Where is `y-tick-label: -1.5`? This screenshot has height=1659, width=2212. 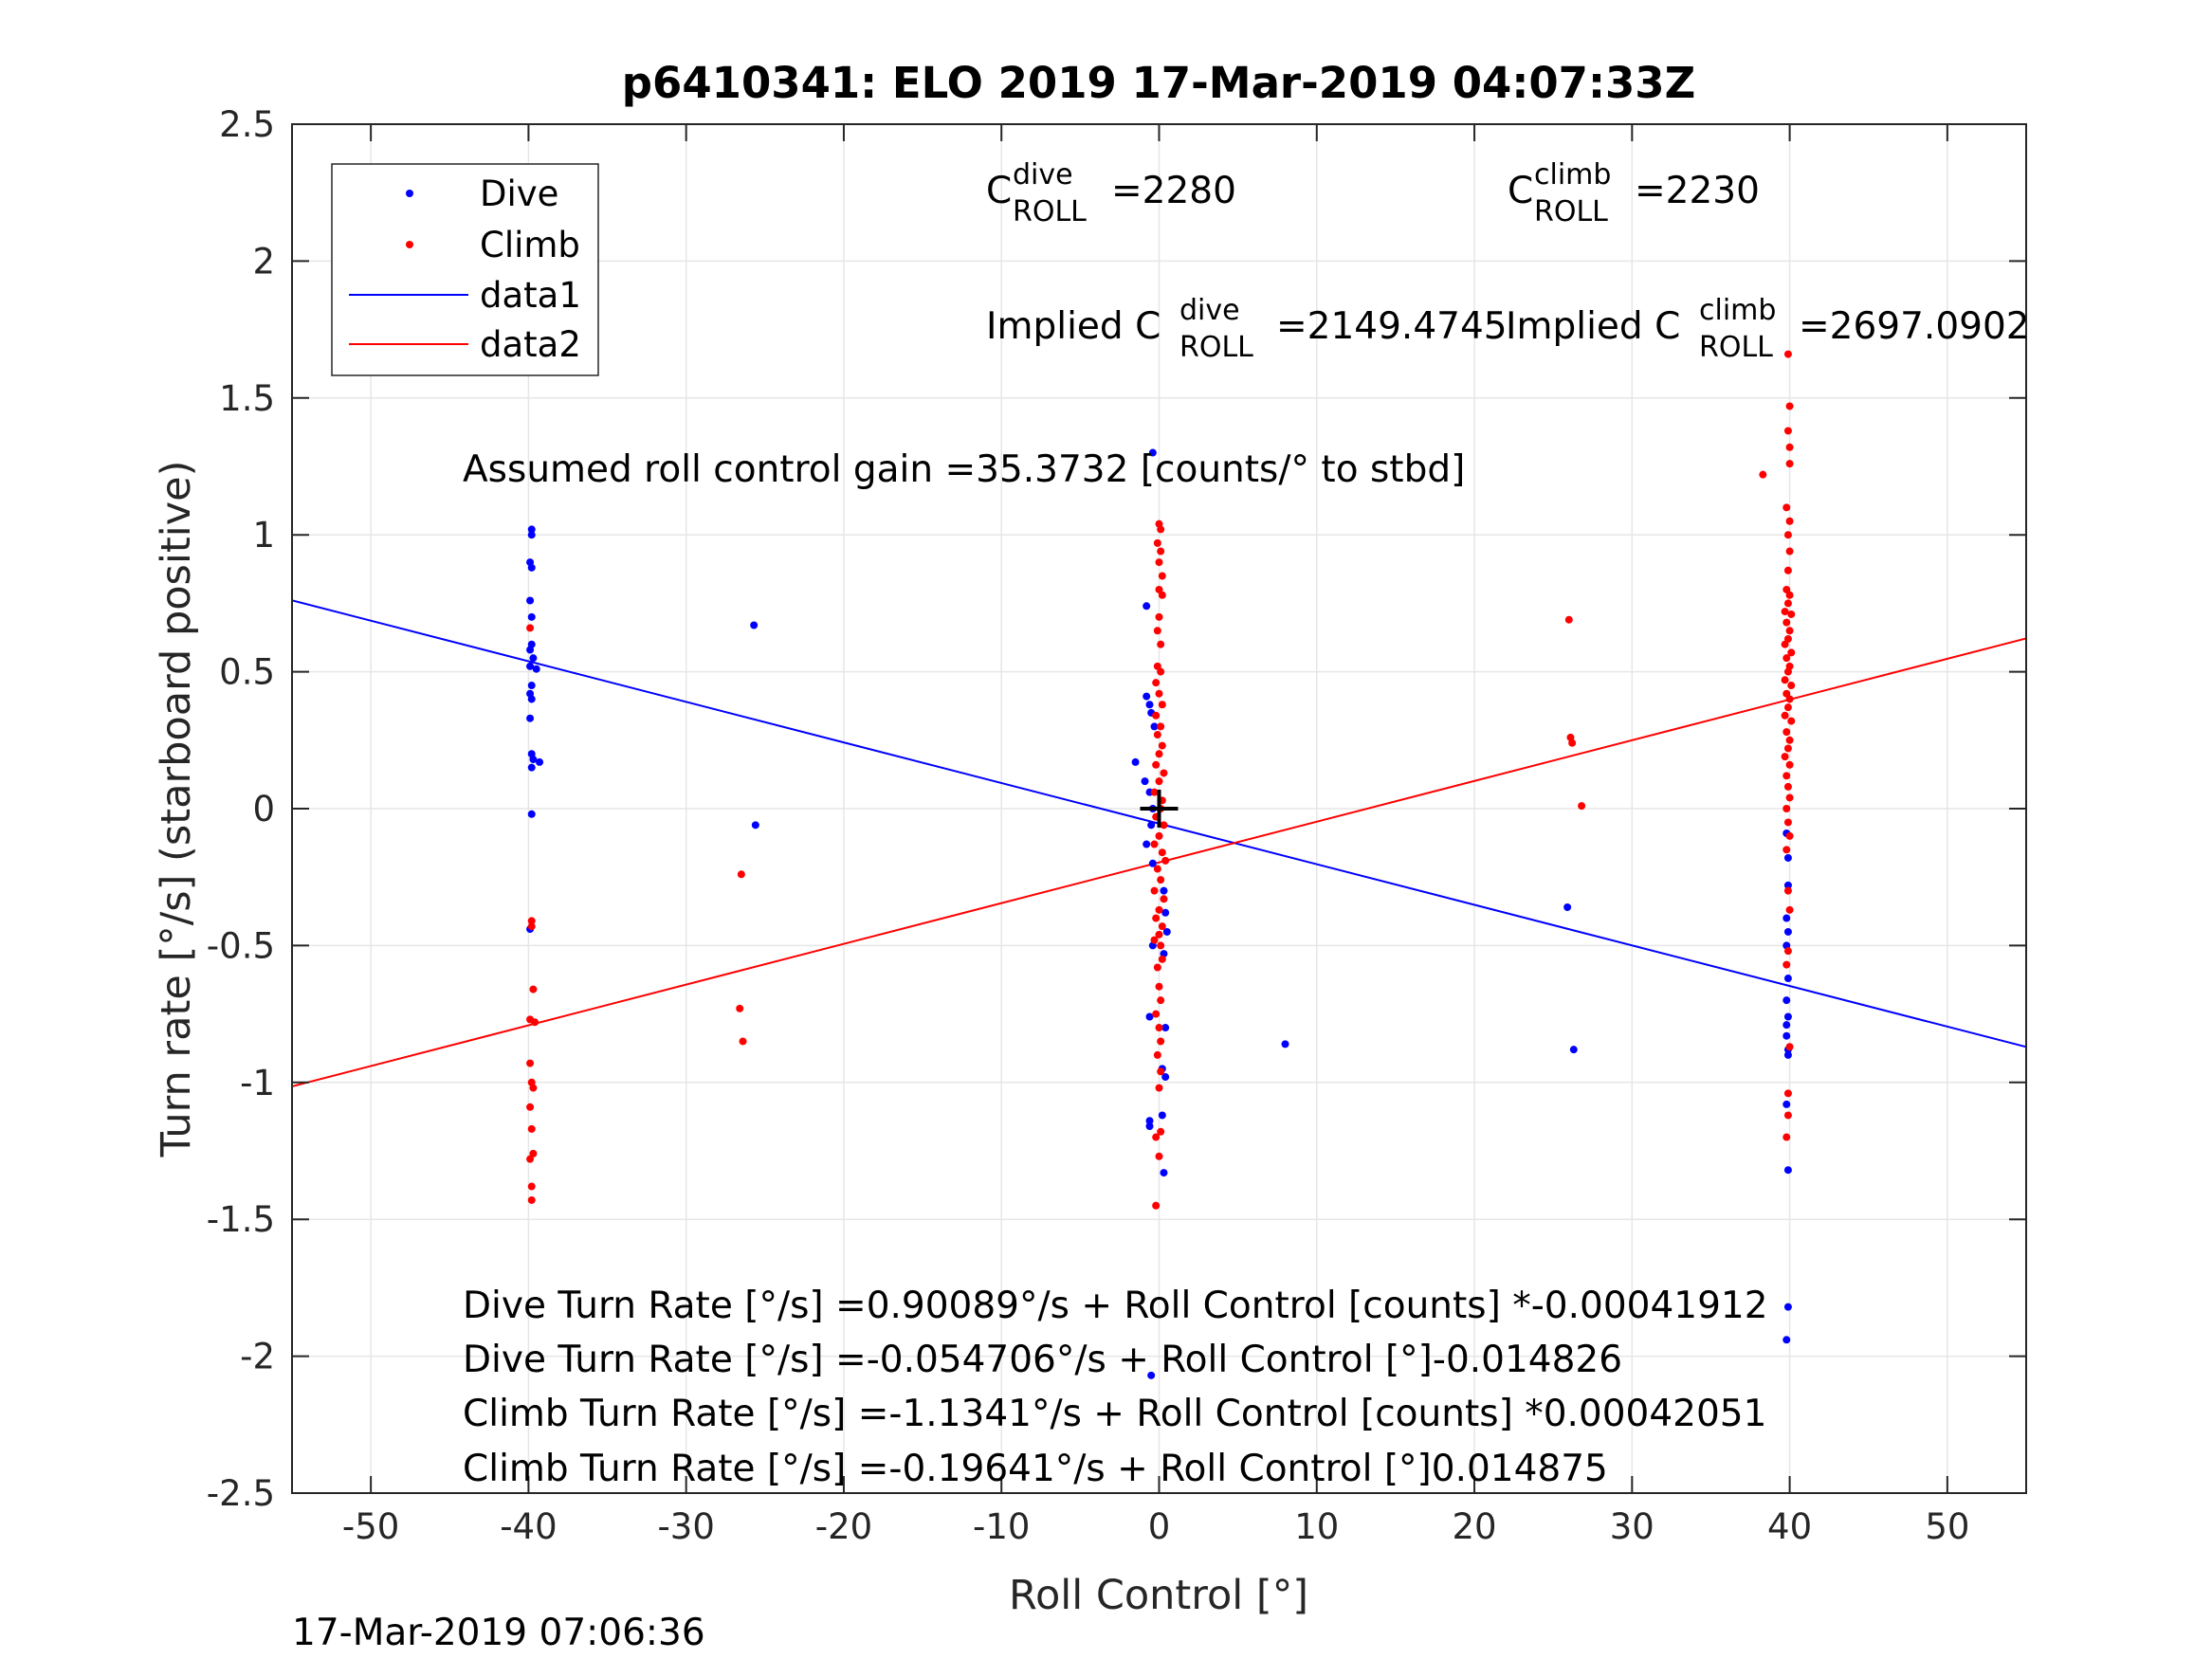
y-tick-label: -1.5 is located at coordinates (241, 1219).